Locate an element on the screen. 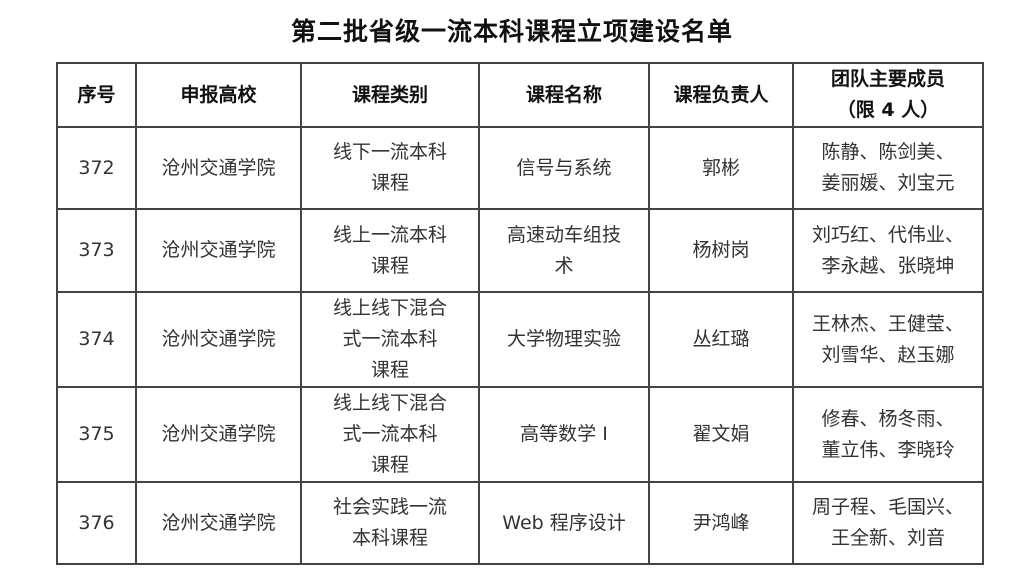 This screenshot has width=1024, height=582. cell-course: 高等数学 I is located at coordinates (564, 434).